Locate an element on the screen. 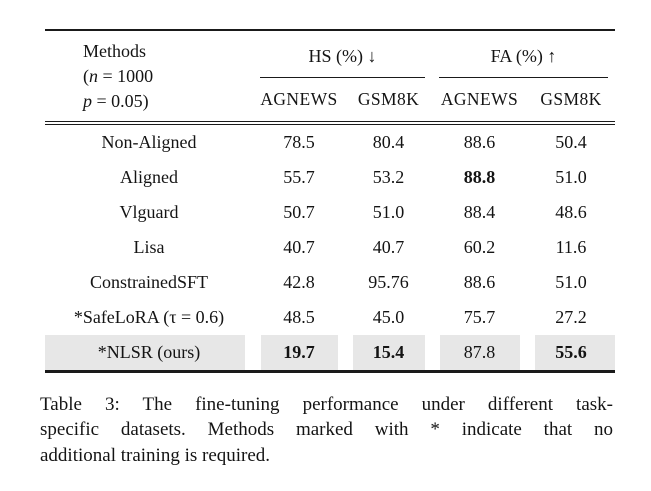 The image size is (651, 491). subheader-row: AGNEWS GSM8K AGNEWS GSM8K is located at coordinates (330, 101).